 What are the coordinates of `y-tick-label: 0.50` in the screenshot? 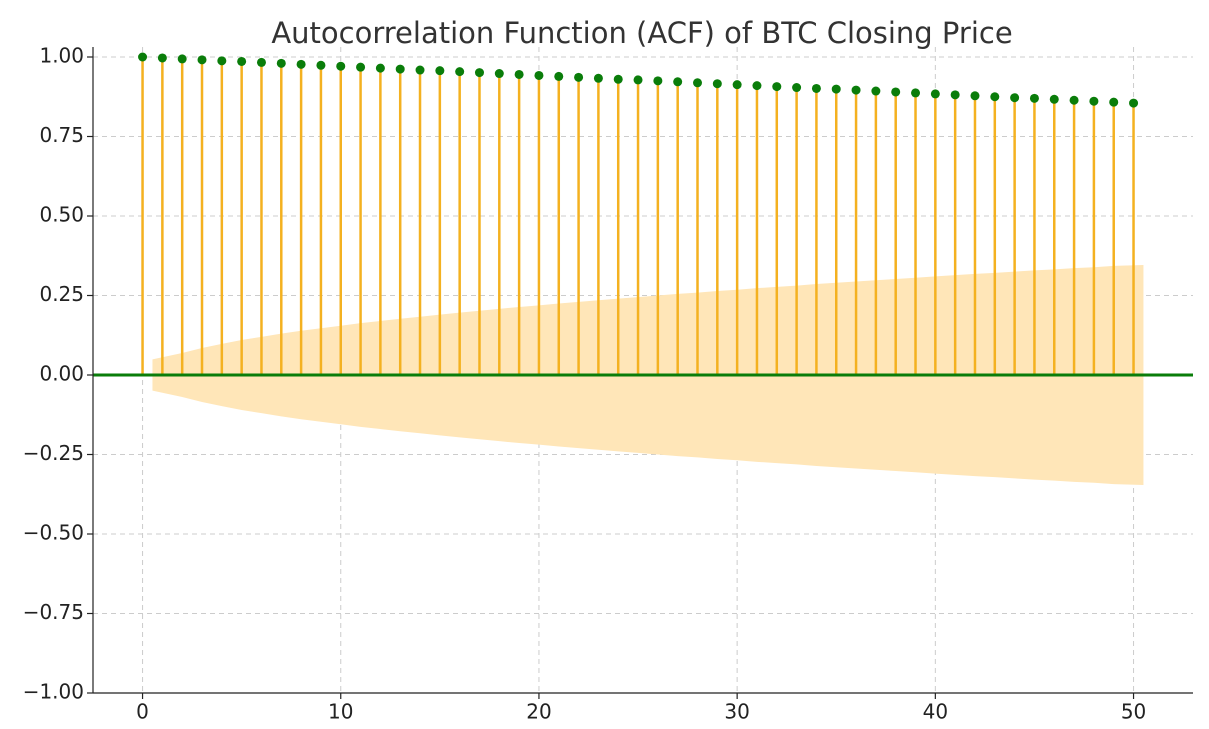 It's located at (61, 215).